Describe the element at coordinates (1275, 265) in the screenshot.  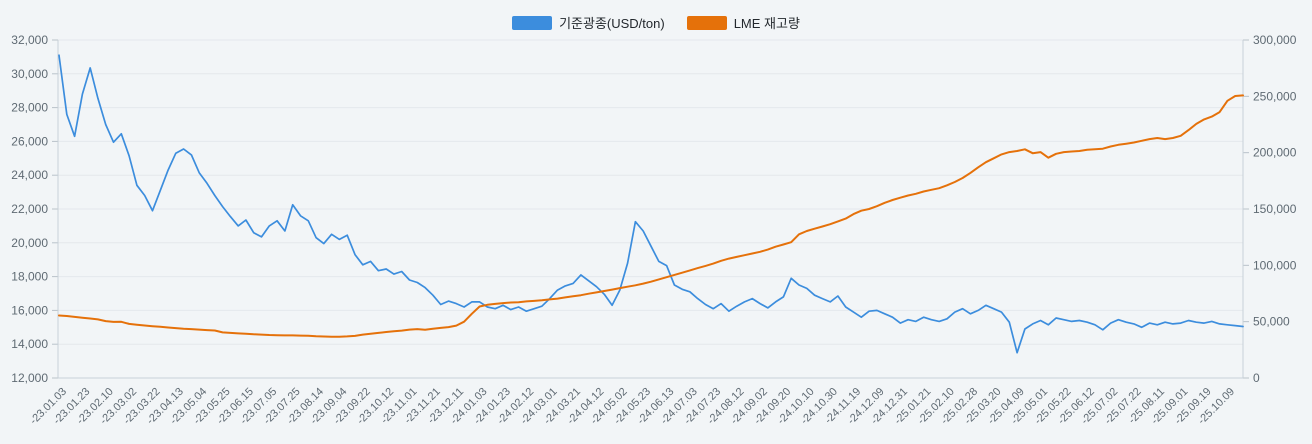
I see `svg-text: 100,000` at that location.